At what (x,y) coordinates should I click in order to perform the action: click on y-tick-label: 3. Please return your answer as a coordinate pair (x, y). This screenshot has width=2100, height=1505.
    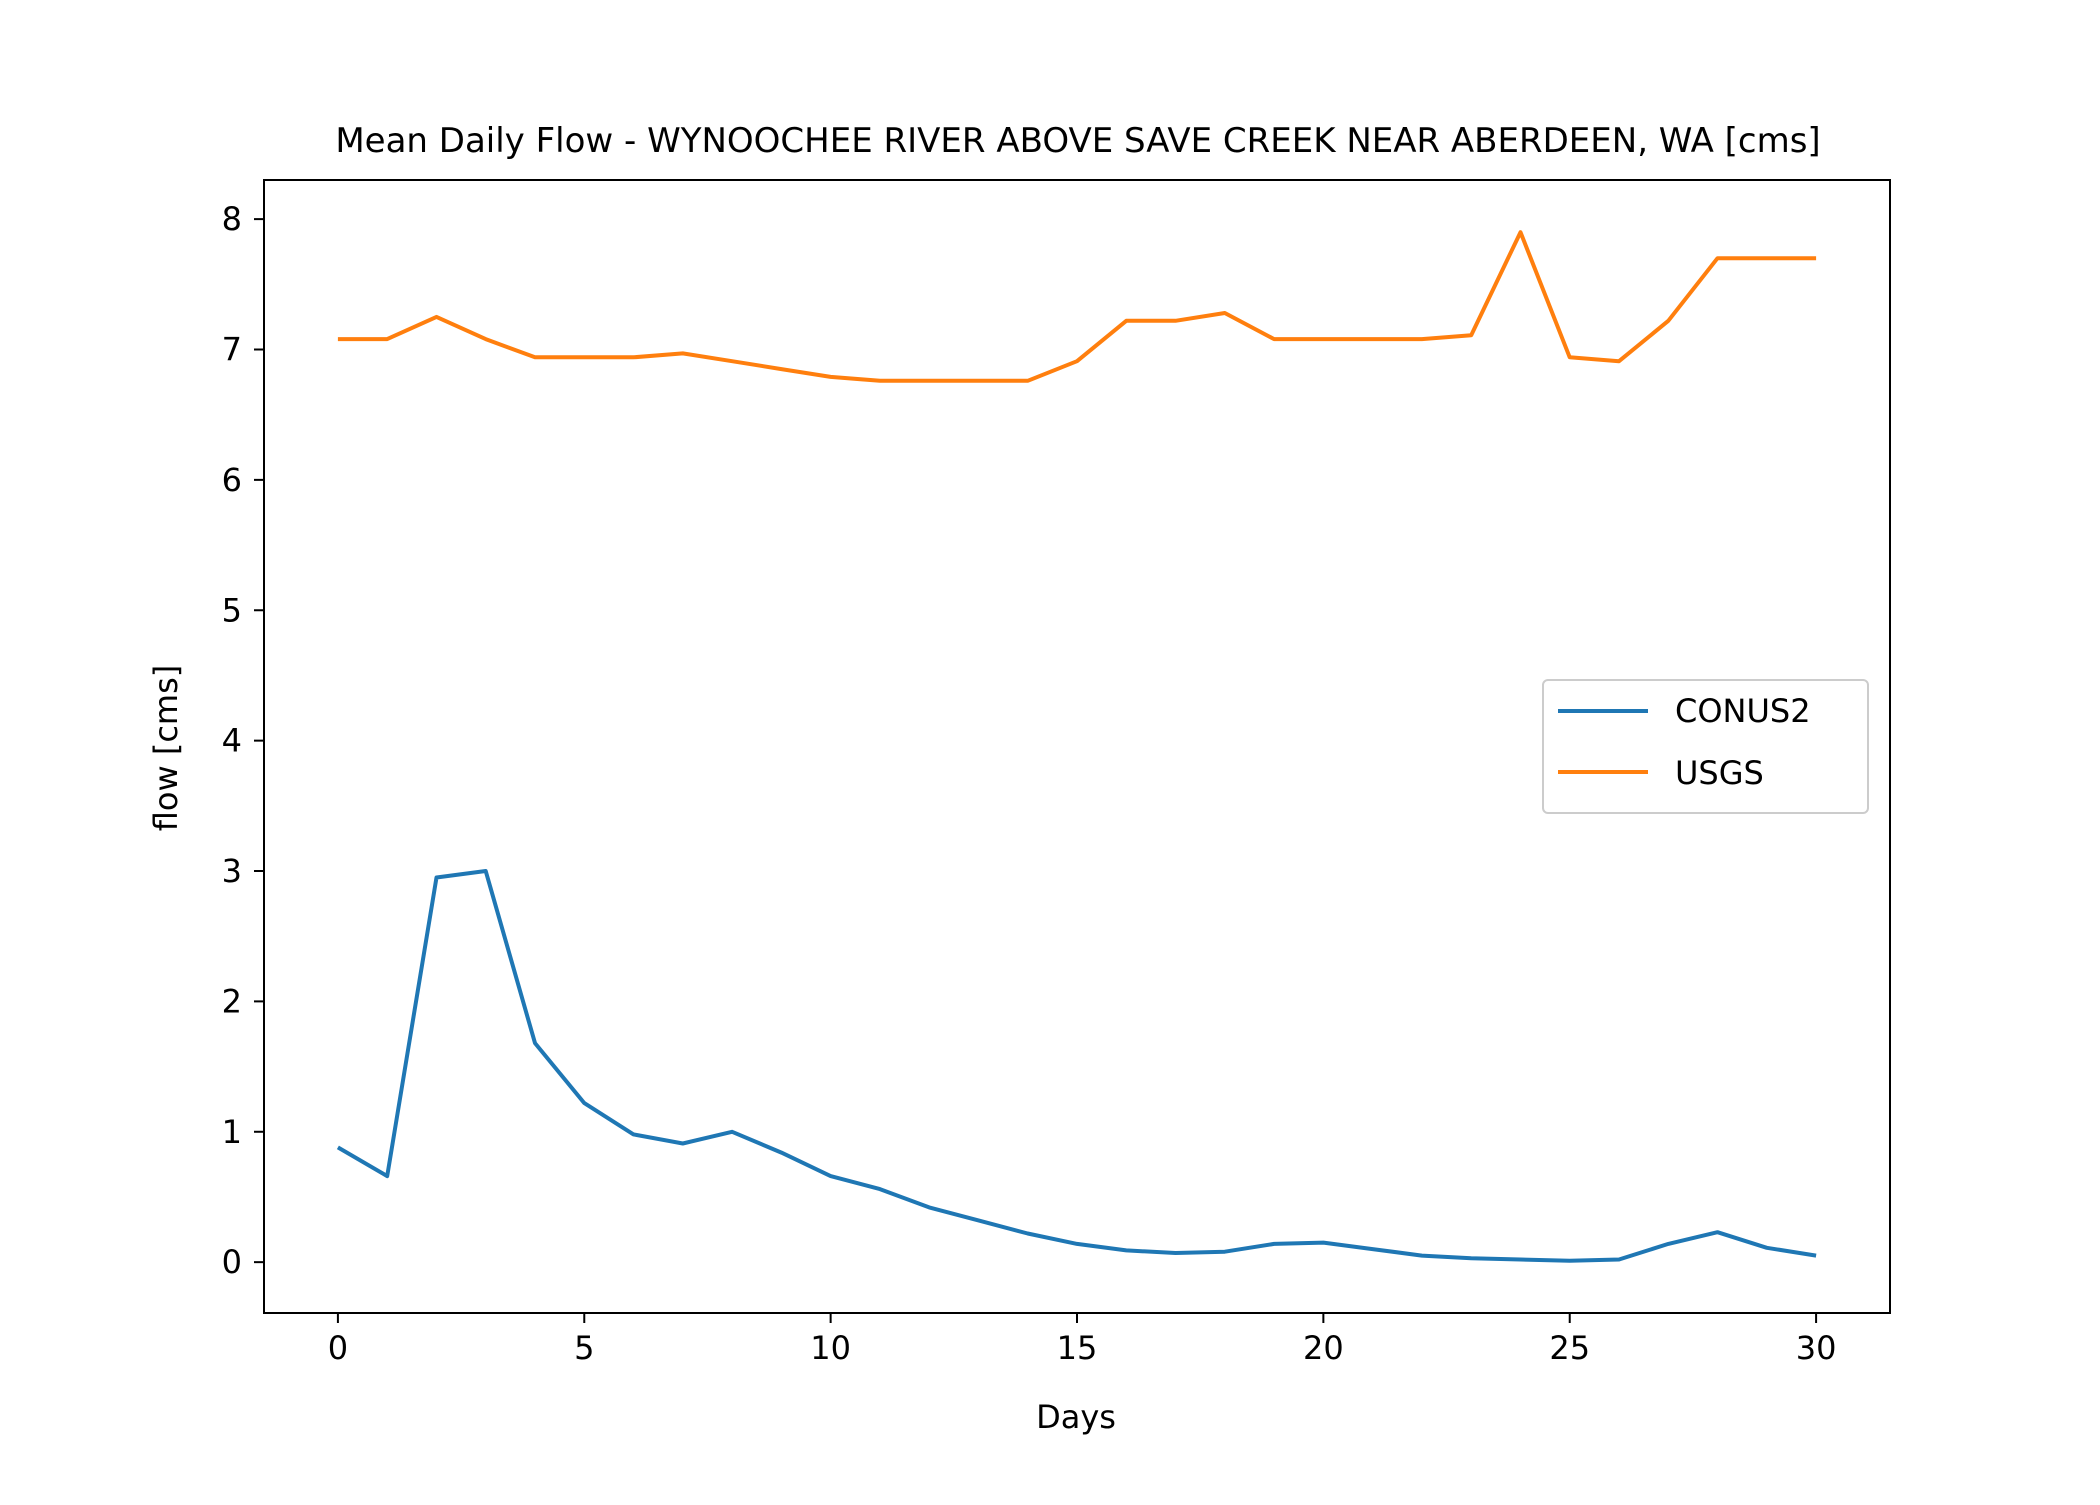
    Looking at the image, I should click on (232, 871).